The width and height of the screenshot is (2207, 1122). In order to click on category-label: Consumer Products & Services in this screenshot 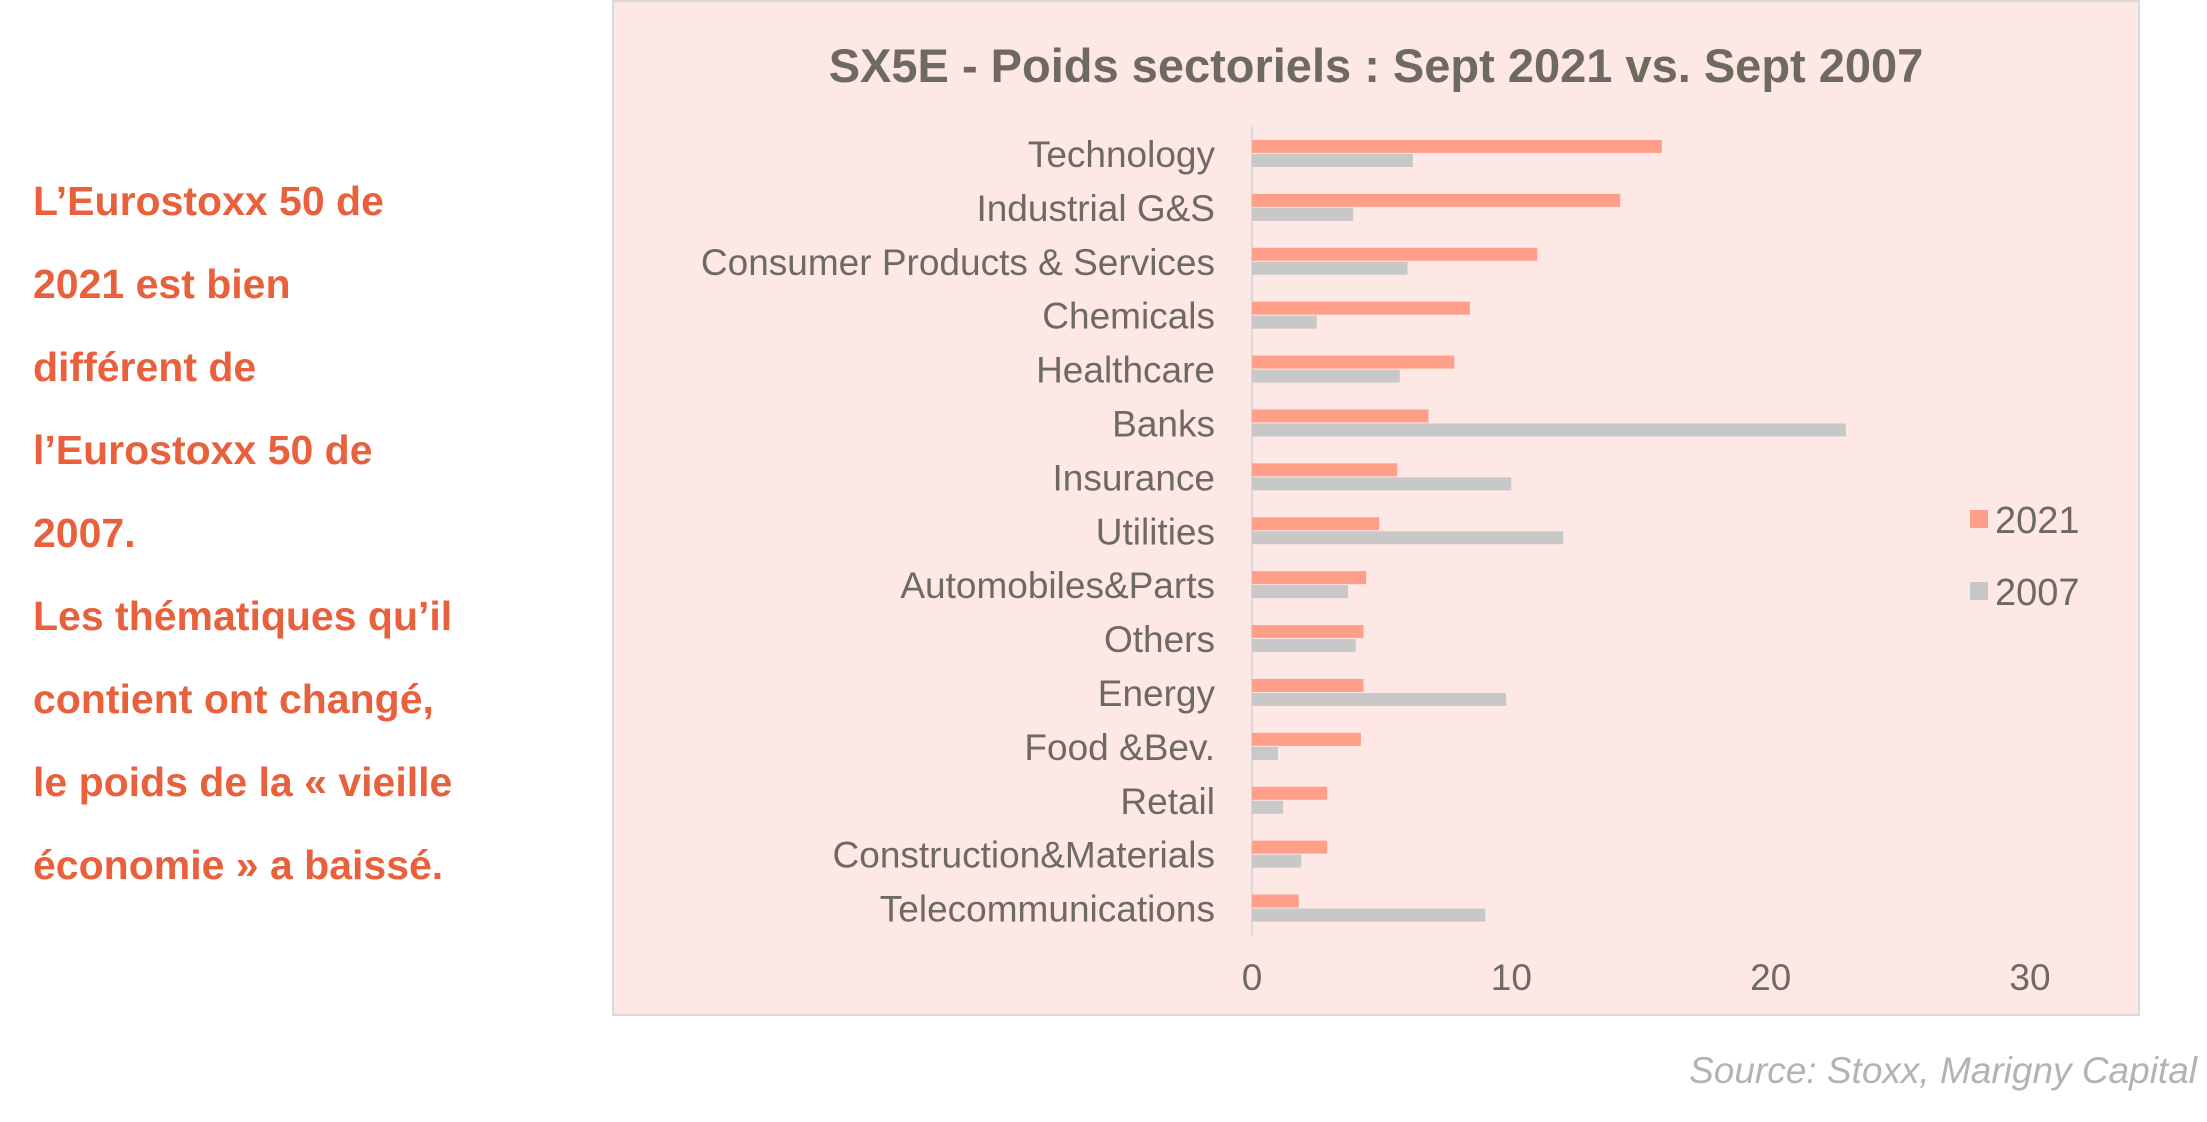, I will do `click(958, 262)`.